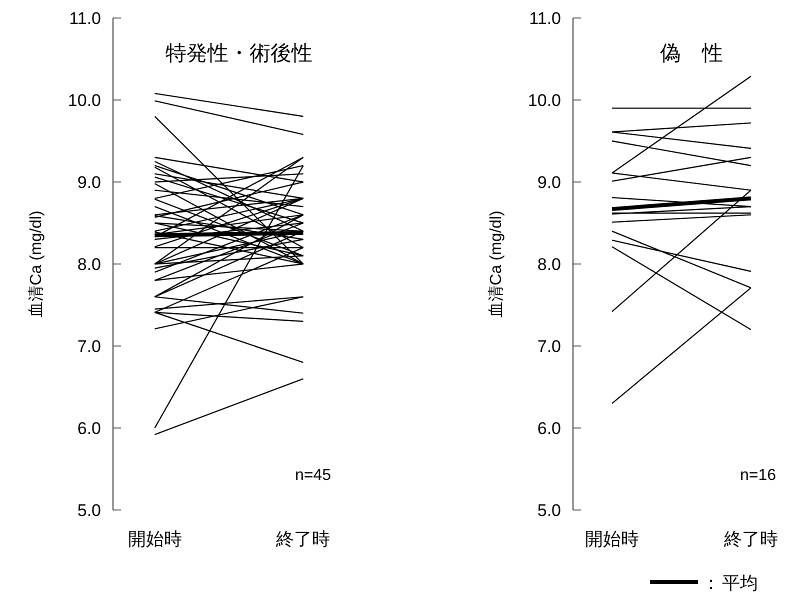 The height and width of the screenshot is (604, 806). I want to click on text: 偽 性, so click(691, 53).